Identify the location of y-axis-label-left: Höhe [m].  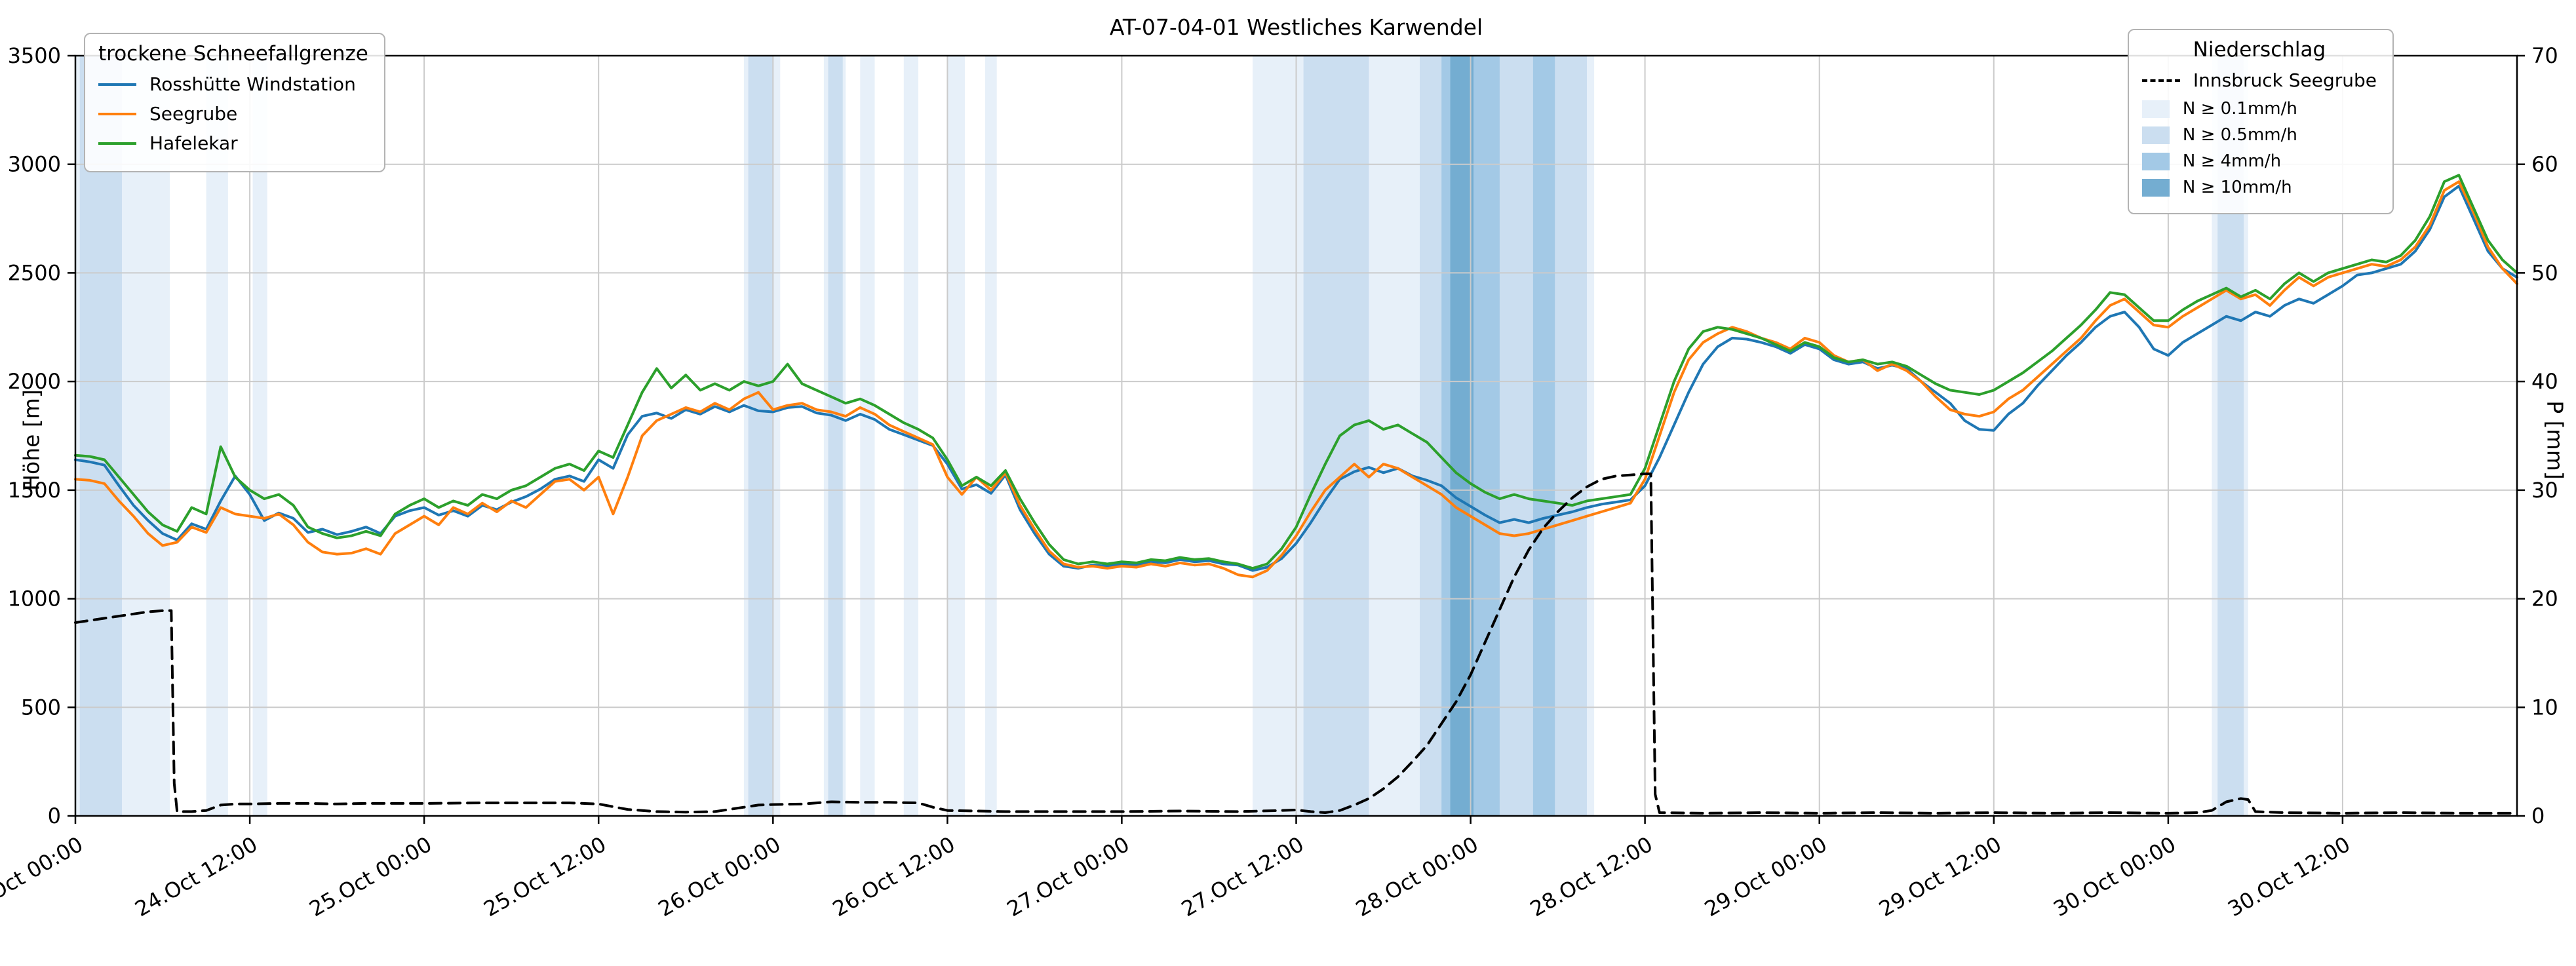
(31, 440).